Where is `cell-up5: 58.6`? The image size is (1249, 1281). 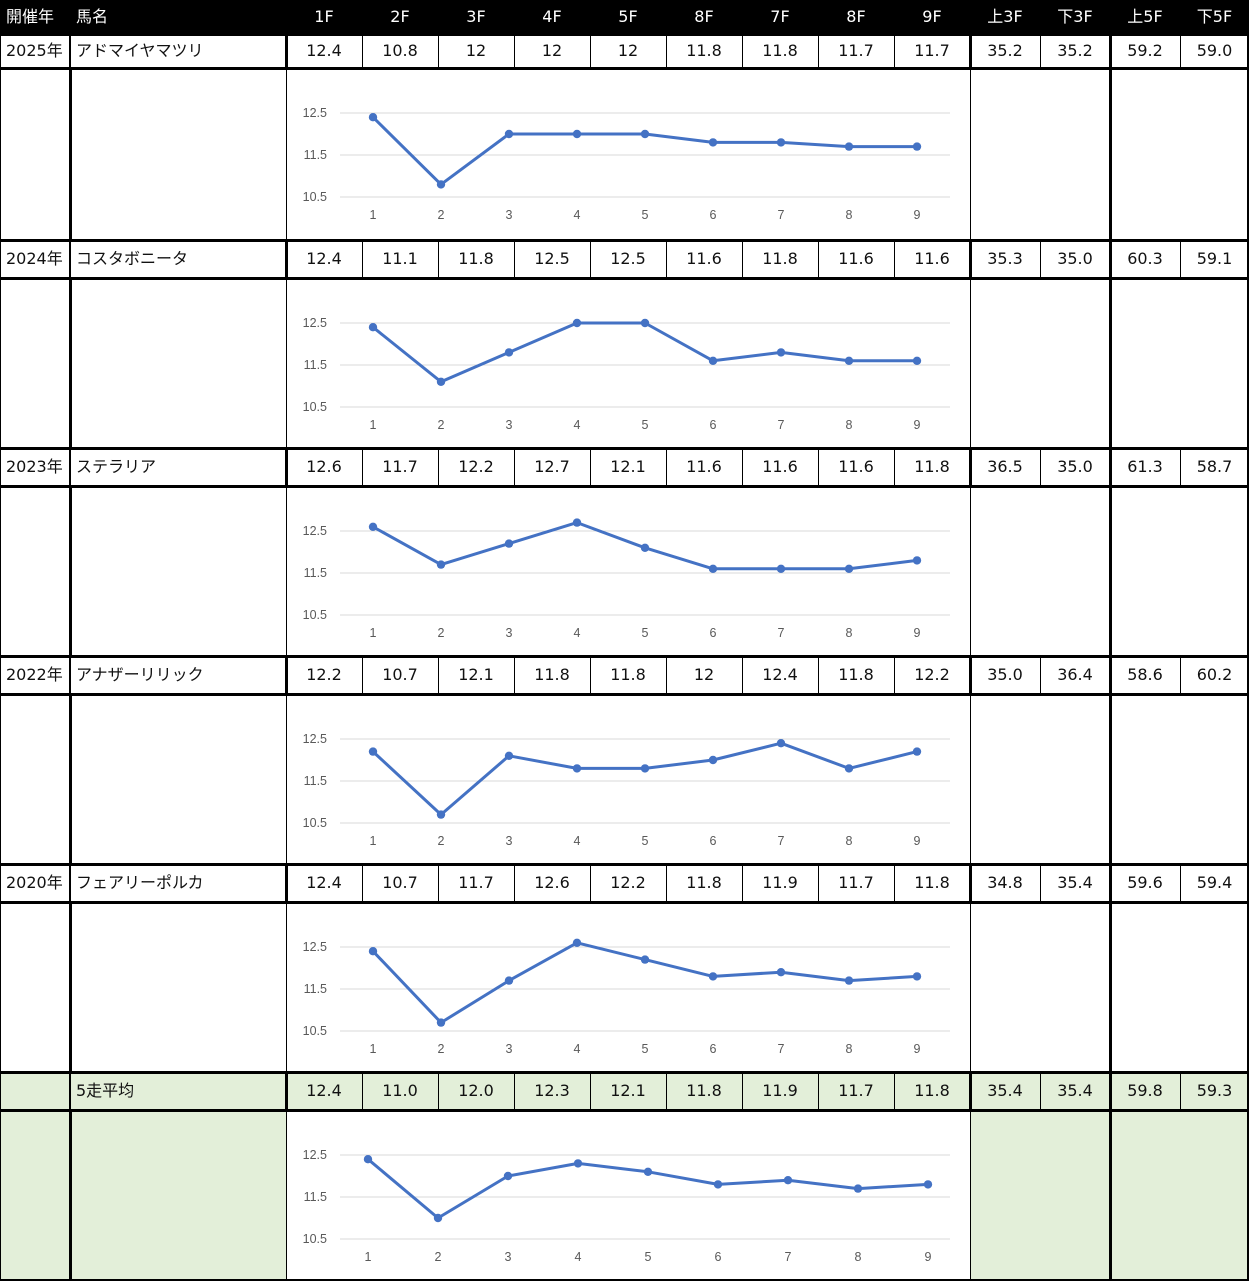 cell-up5: 58.6 is located at coordinates (1145, 674).